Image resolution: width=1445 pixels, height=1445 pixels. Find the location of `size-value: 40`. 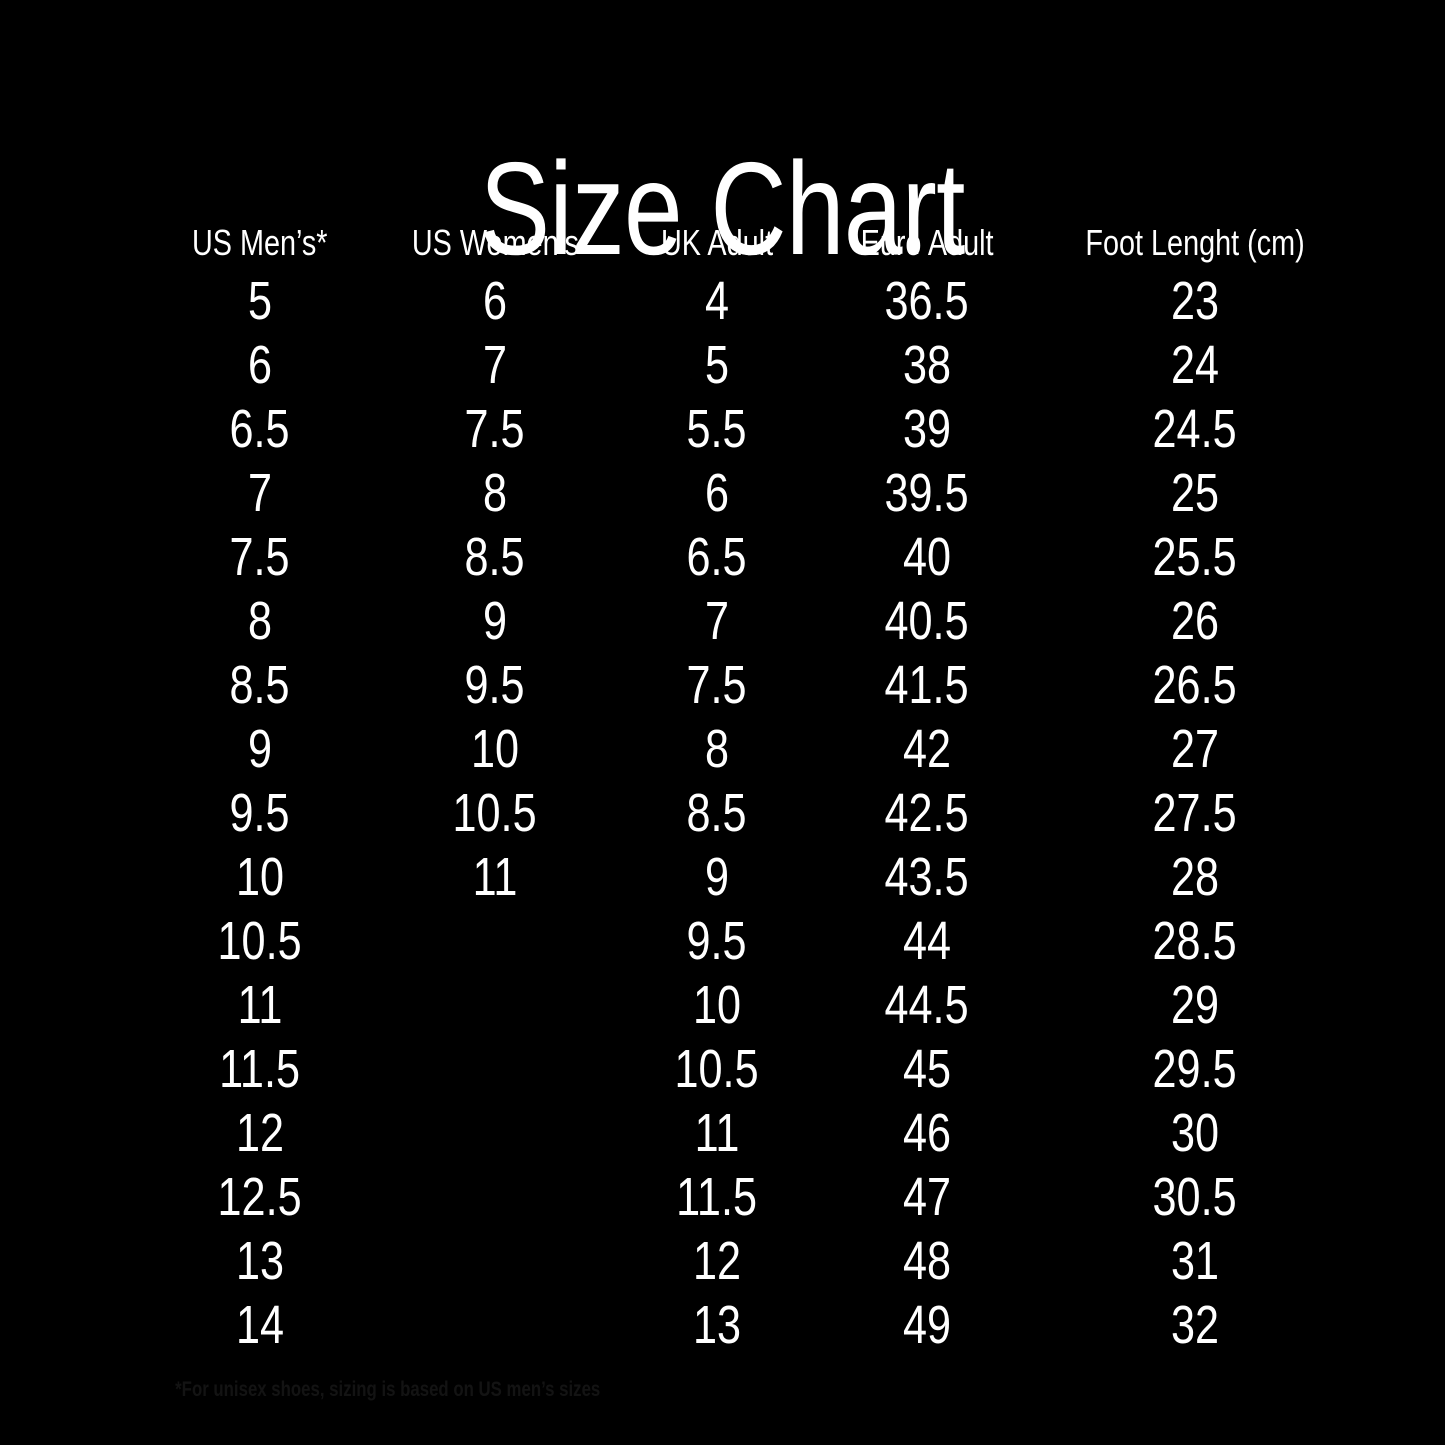

size-value: 40 is located at coordinates (927, 557).